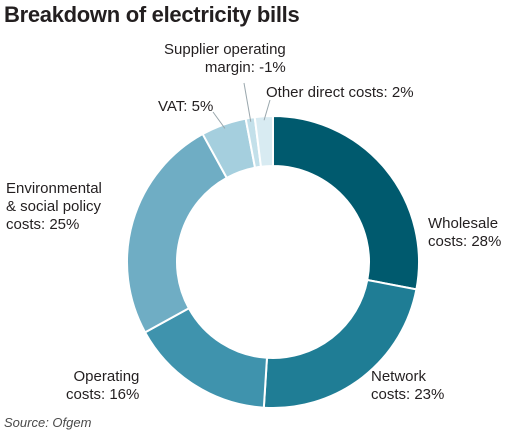 This screenshot has height=437, width=510. Describe the element at coordinates (225, 58) in the screenshot. I see `slice-label-supplier-margin: Supplier operating margin: -1%` at that location.